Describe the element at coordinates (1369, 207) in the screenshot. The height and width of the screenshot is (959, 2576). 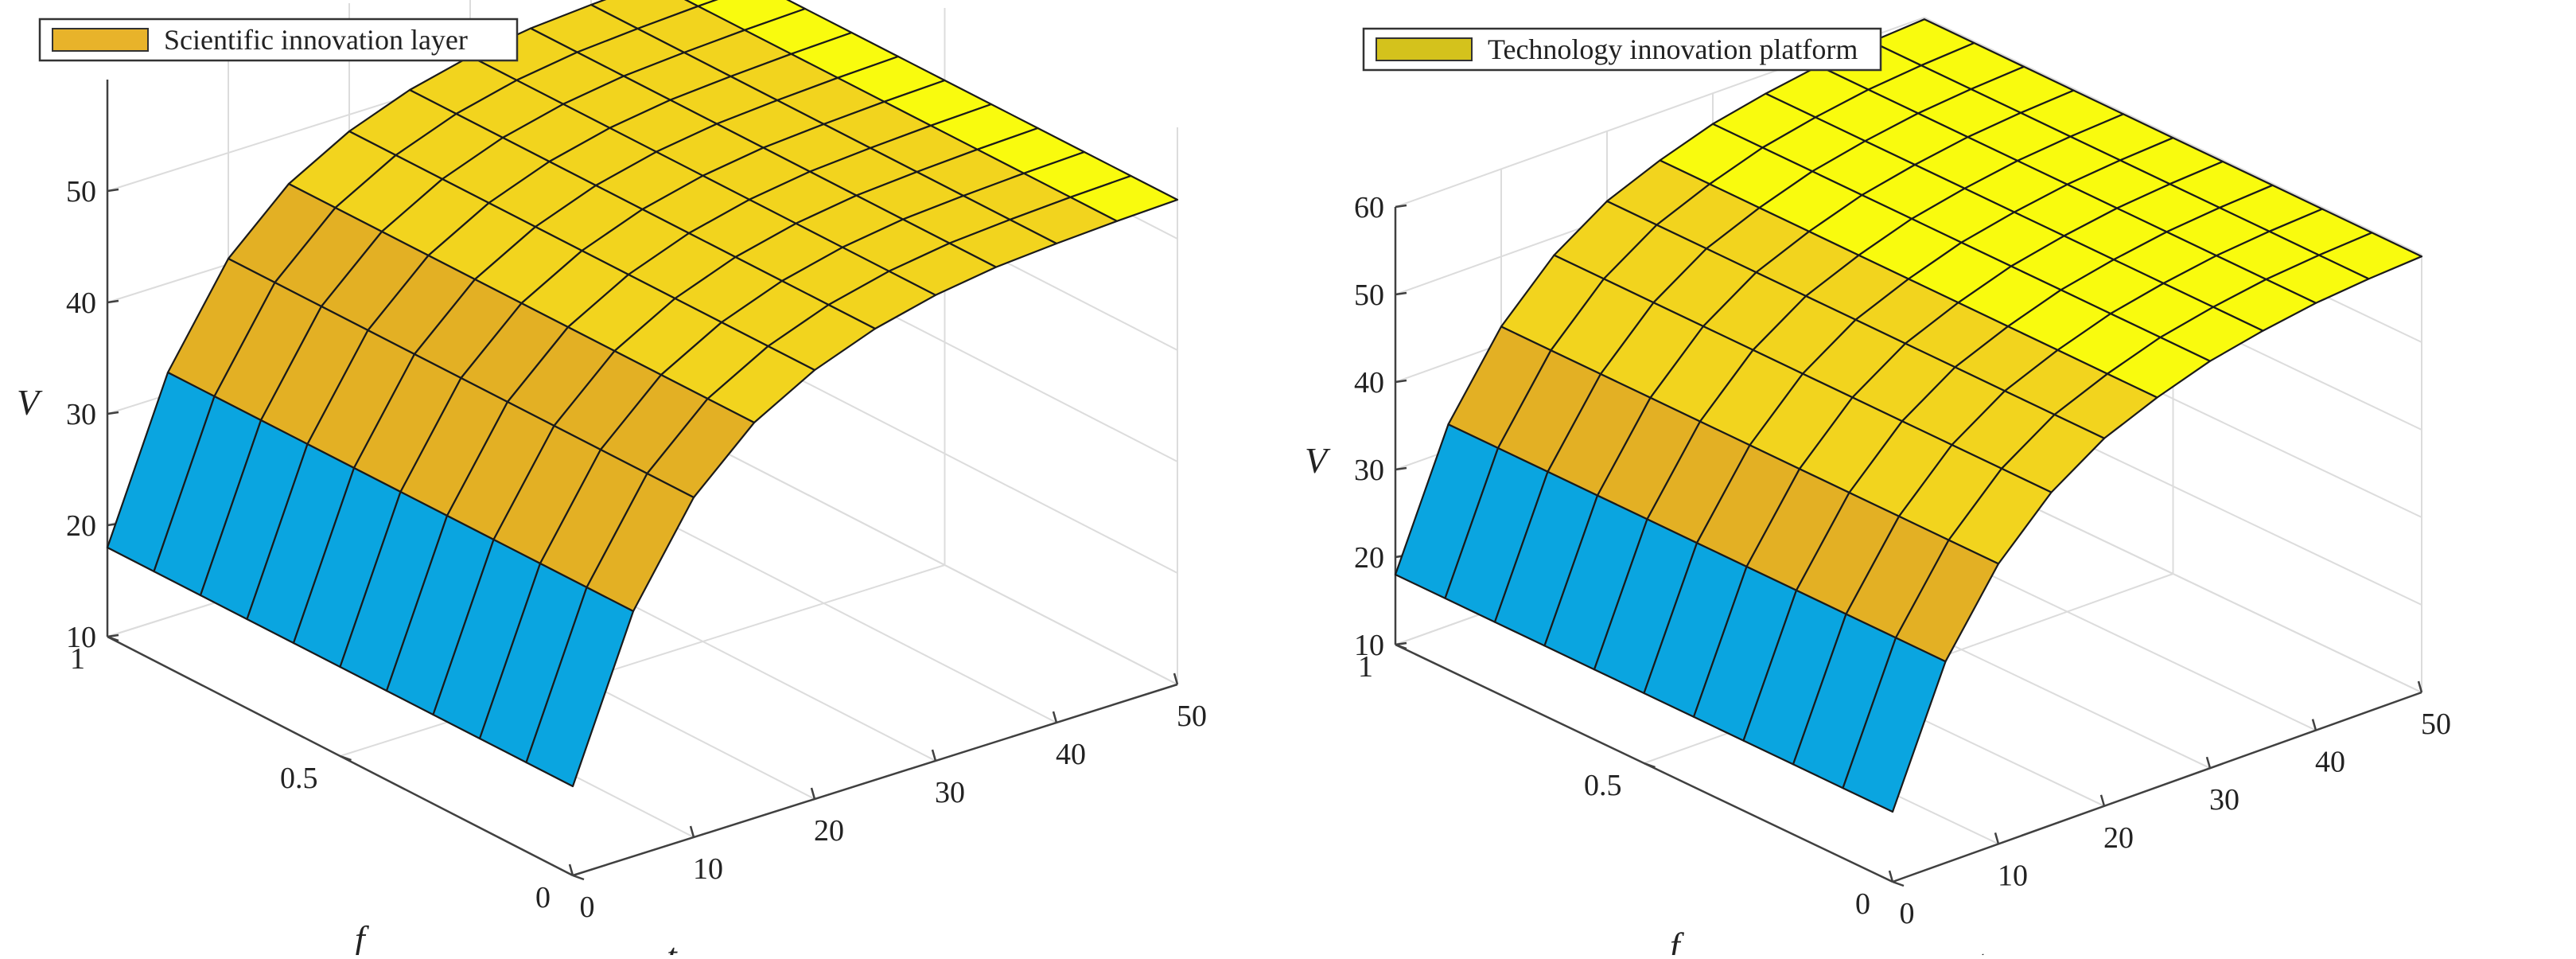
I see `v-tick-label: 60` at that location.